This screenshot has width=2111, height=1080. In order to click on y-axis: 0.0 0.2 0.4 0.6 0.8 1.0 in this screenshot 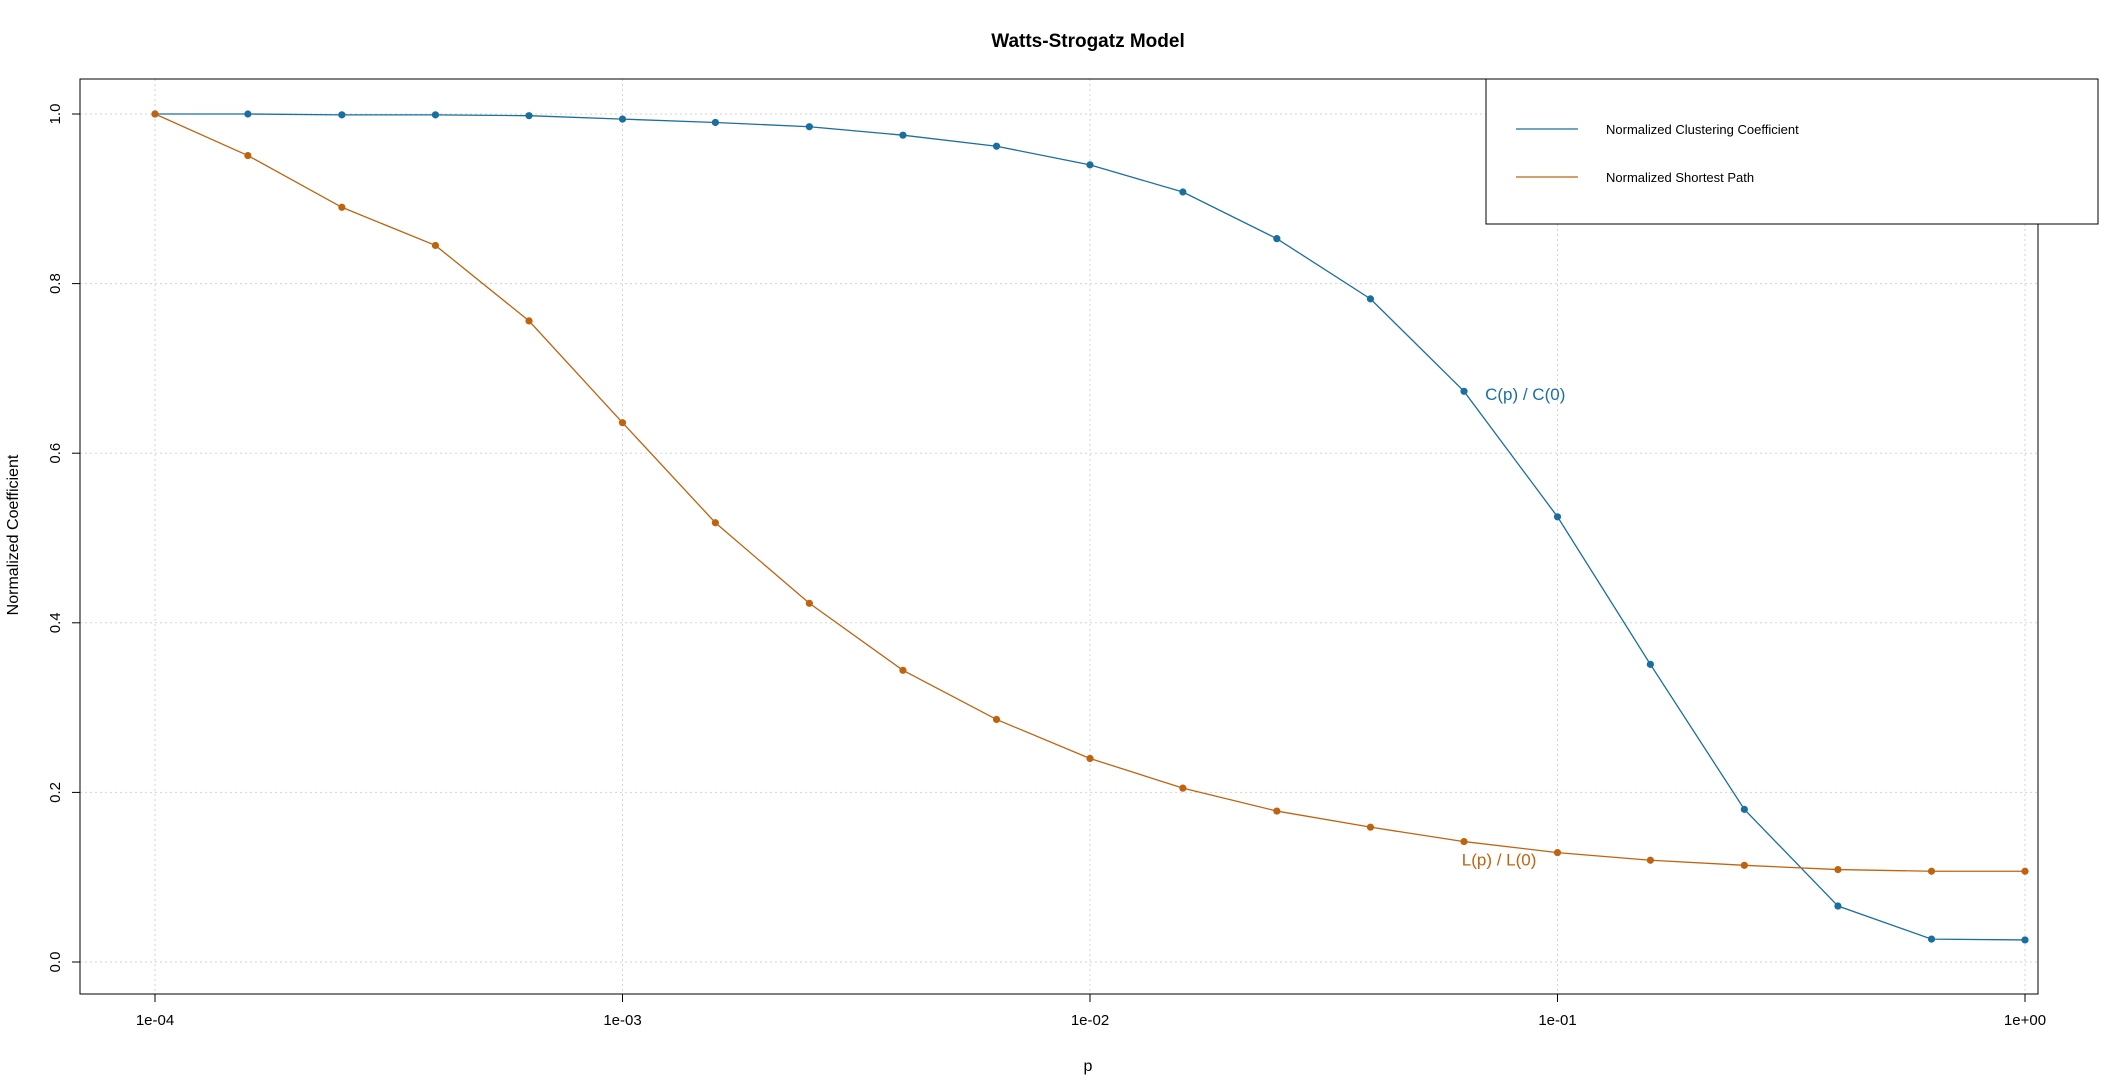, I will do `click(63, 538)`.